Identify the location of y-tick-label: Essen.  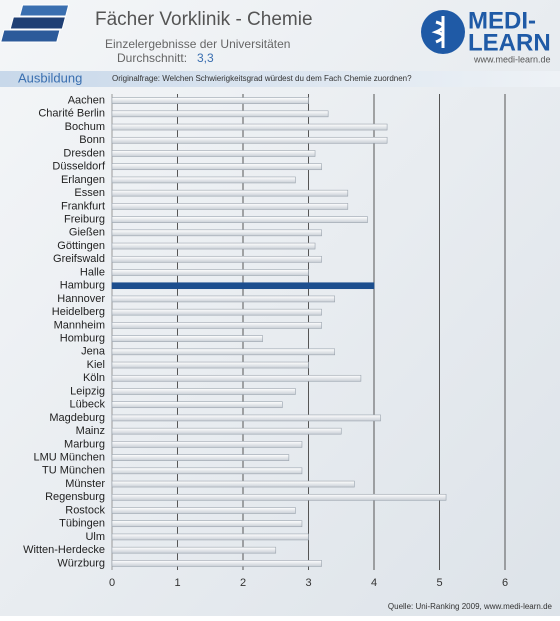
(89, 193).